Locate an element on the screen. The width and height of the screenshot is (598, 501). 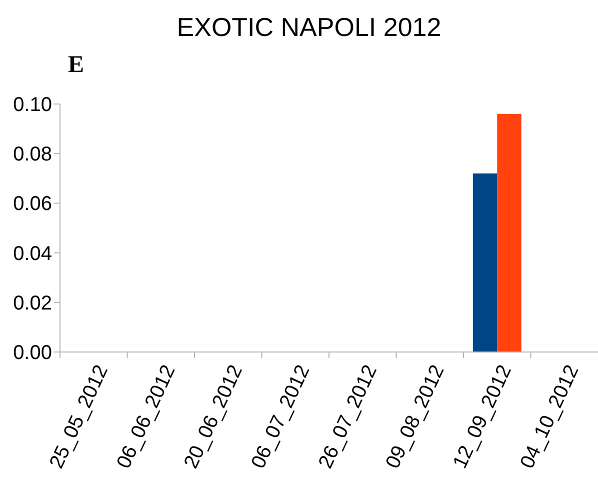
y-tick-label: 0.00 is located at coordinates (32, 353).